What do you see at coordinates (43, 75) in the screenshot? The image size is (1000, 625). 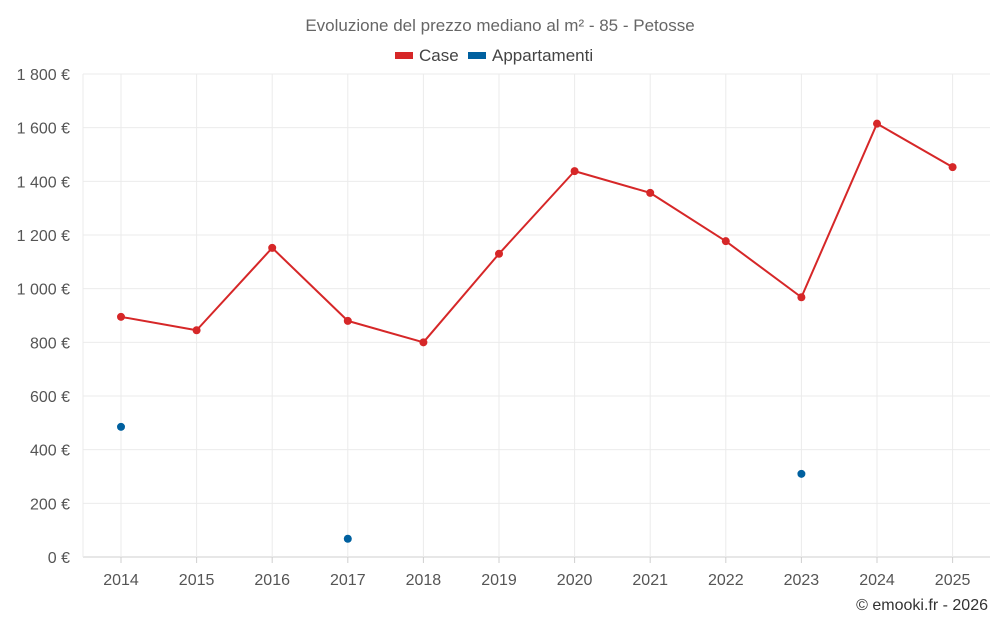 I see `y-tick-label: 1 800 €` at bounding box center [43, 75].